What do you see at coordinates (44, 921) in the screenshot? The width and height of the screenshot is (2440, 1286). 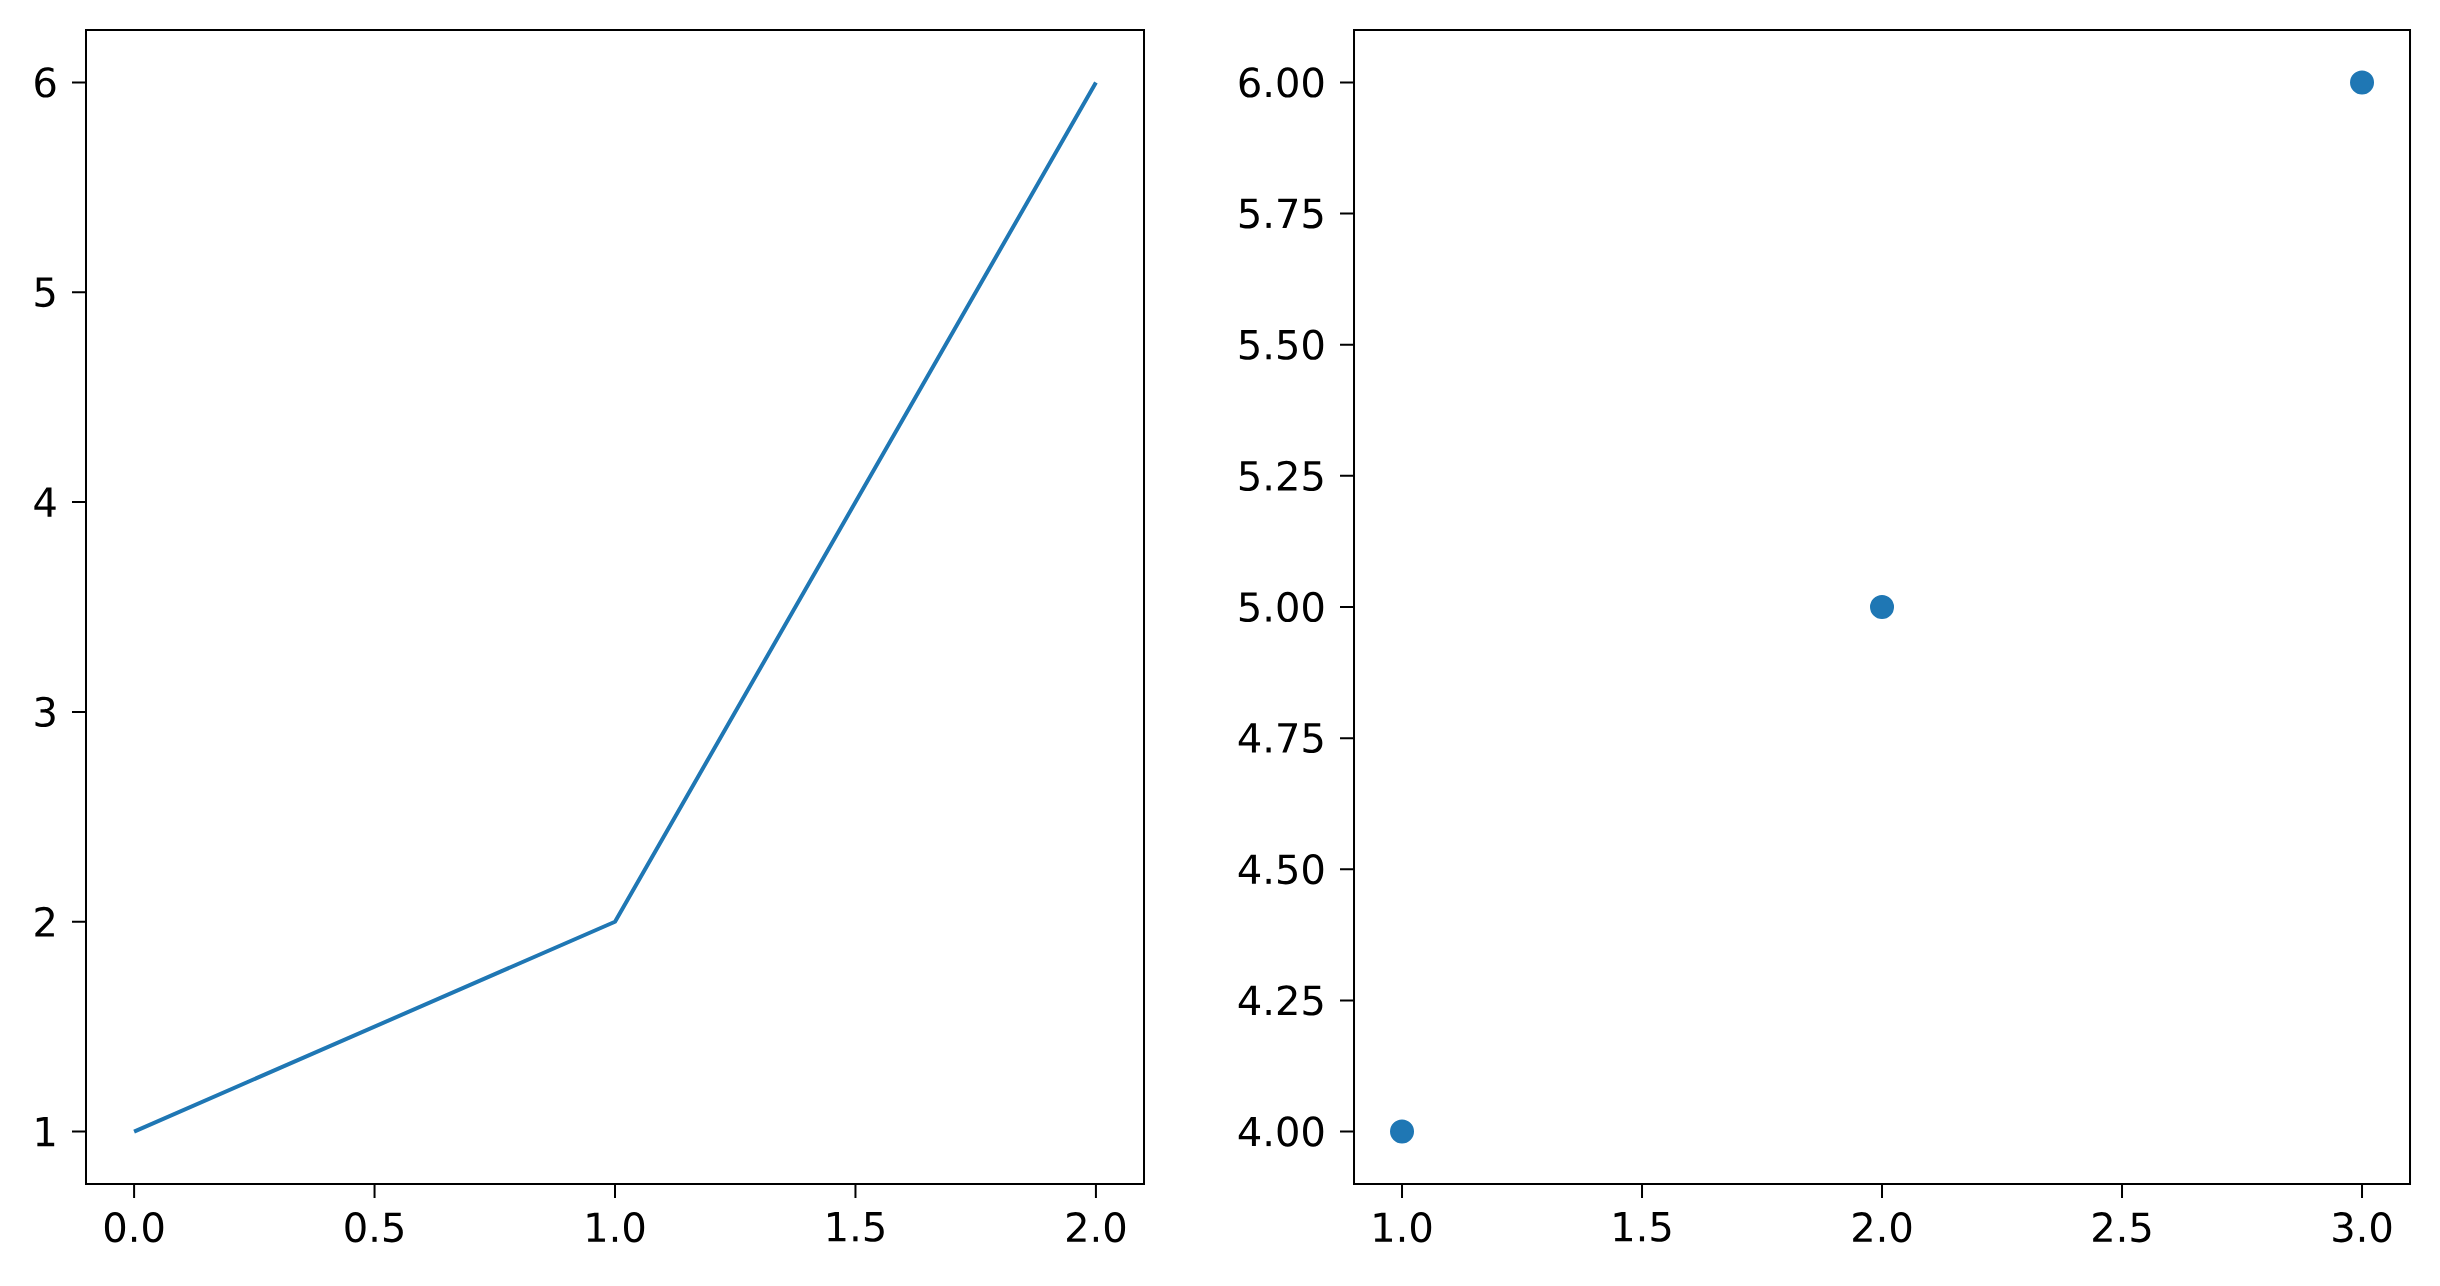 I see `y-tick-label: 2` at bounding box center [44, 921].